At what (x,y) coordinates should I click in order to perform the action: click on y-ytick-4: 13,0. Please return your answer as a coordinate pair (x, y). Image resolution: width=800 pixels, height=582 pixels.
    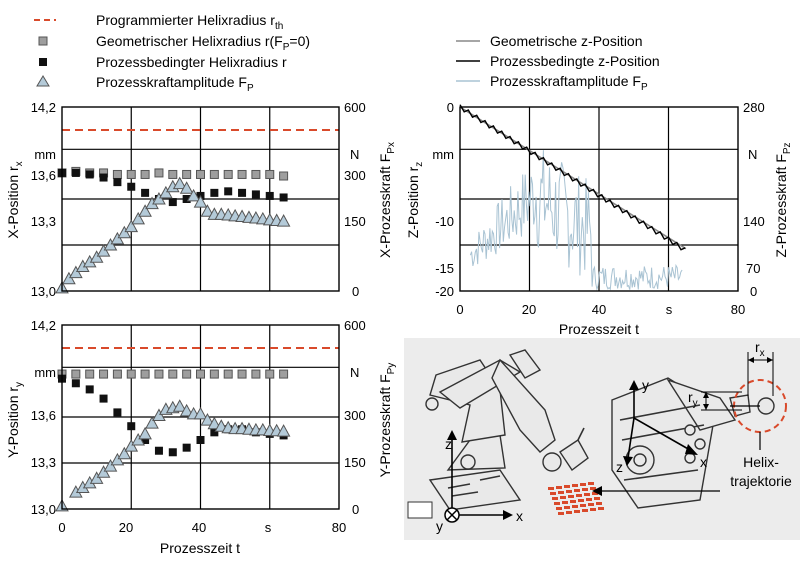
    Looking at the image, I should click on (43, 509).